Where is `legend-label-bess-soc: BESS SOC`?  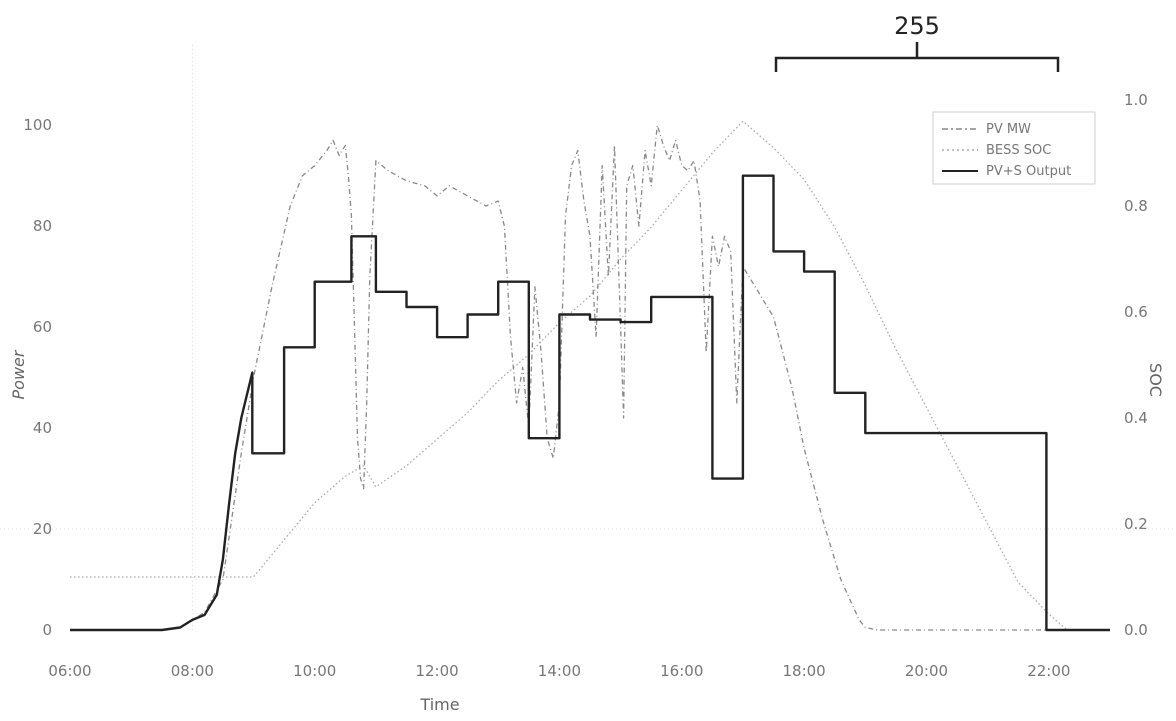
legend-label-bess-soc: BESS SOC is located at coordinates (1018, 150).